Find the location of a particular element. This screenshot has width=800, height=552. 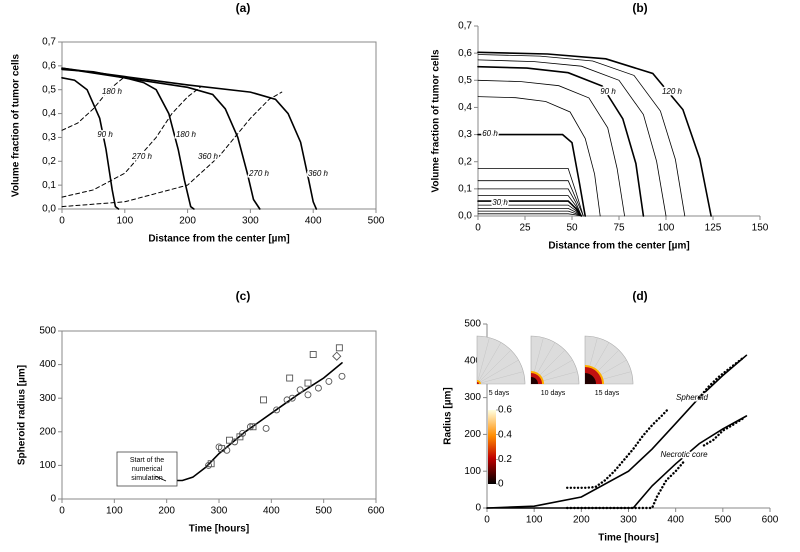

y-tick-label: 0 is located at coordinates (53, 499).